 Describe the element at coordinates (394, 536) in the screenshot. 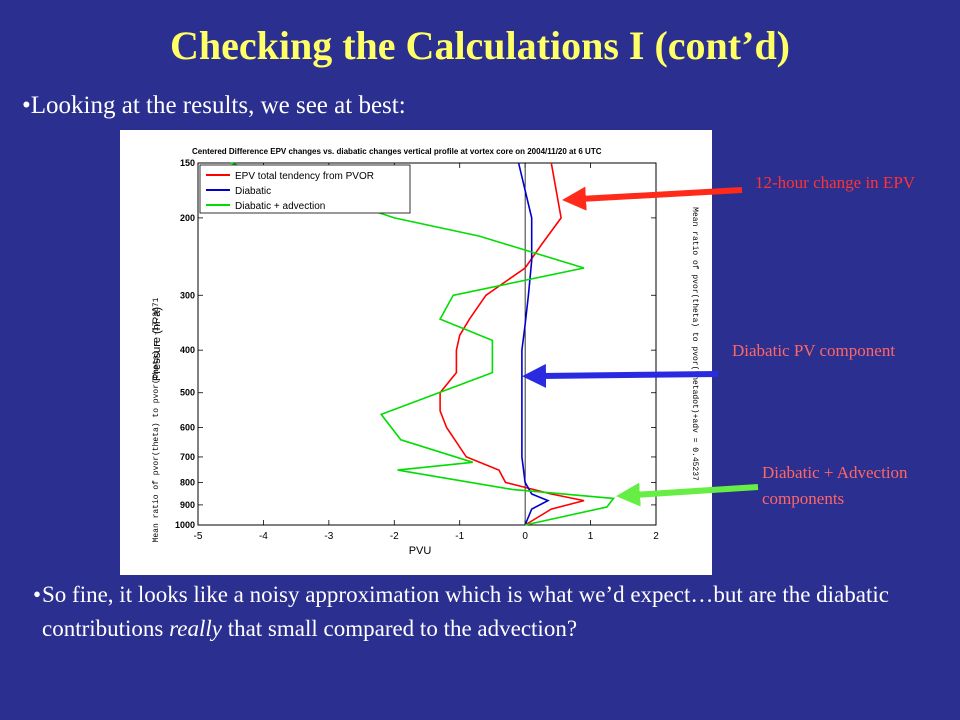

I see `x-tick-label: -2` at that location.